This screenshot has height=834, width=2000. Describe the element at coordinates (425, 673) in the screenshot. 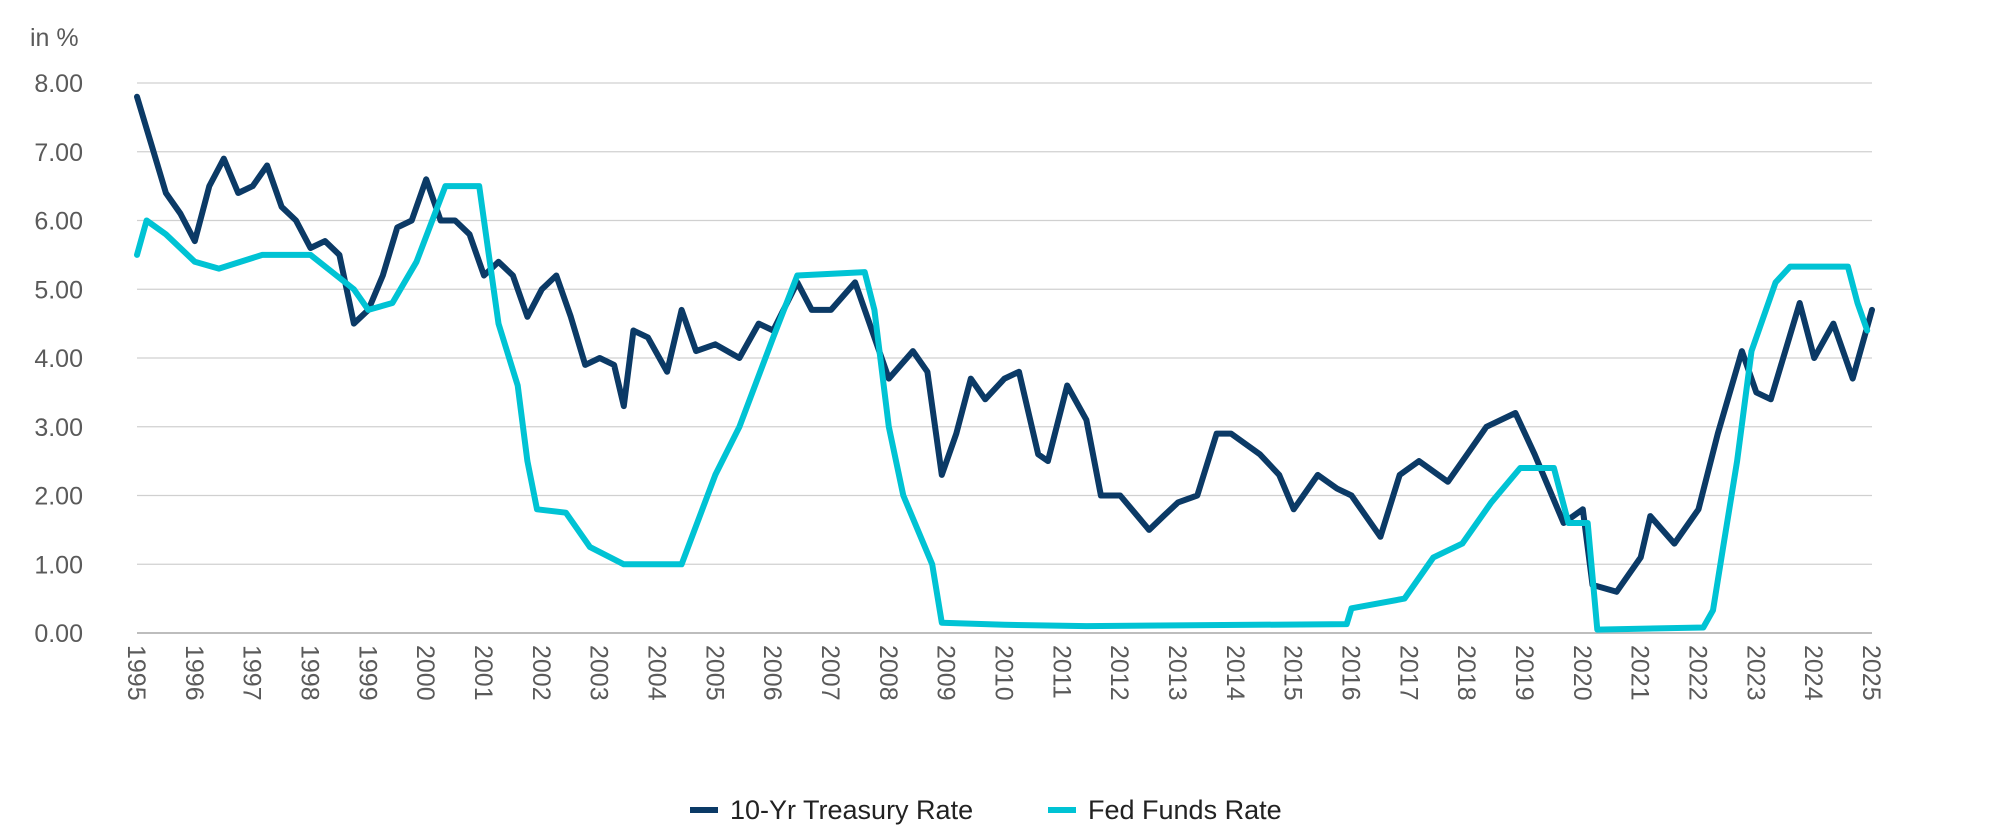

I see `x-tick-label: 2000` at that location.